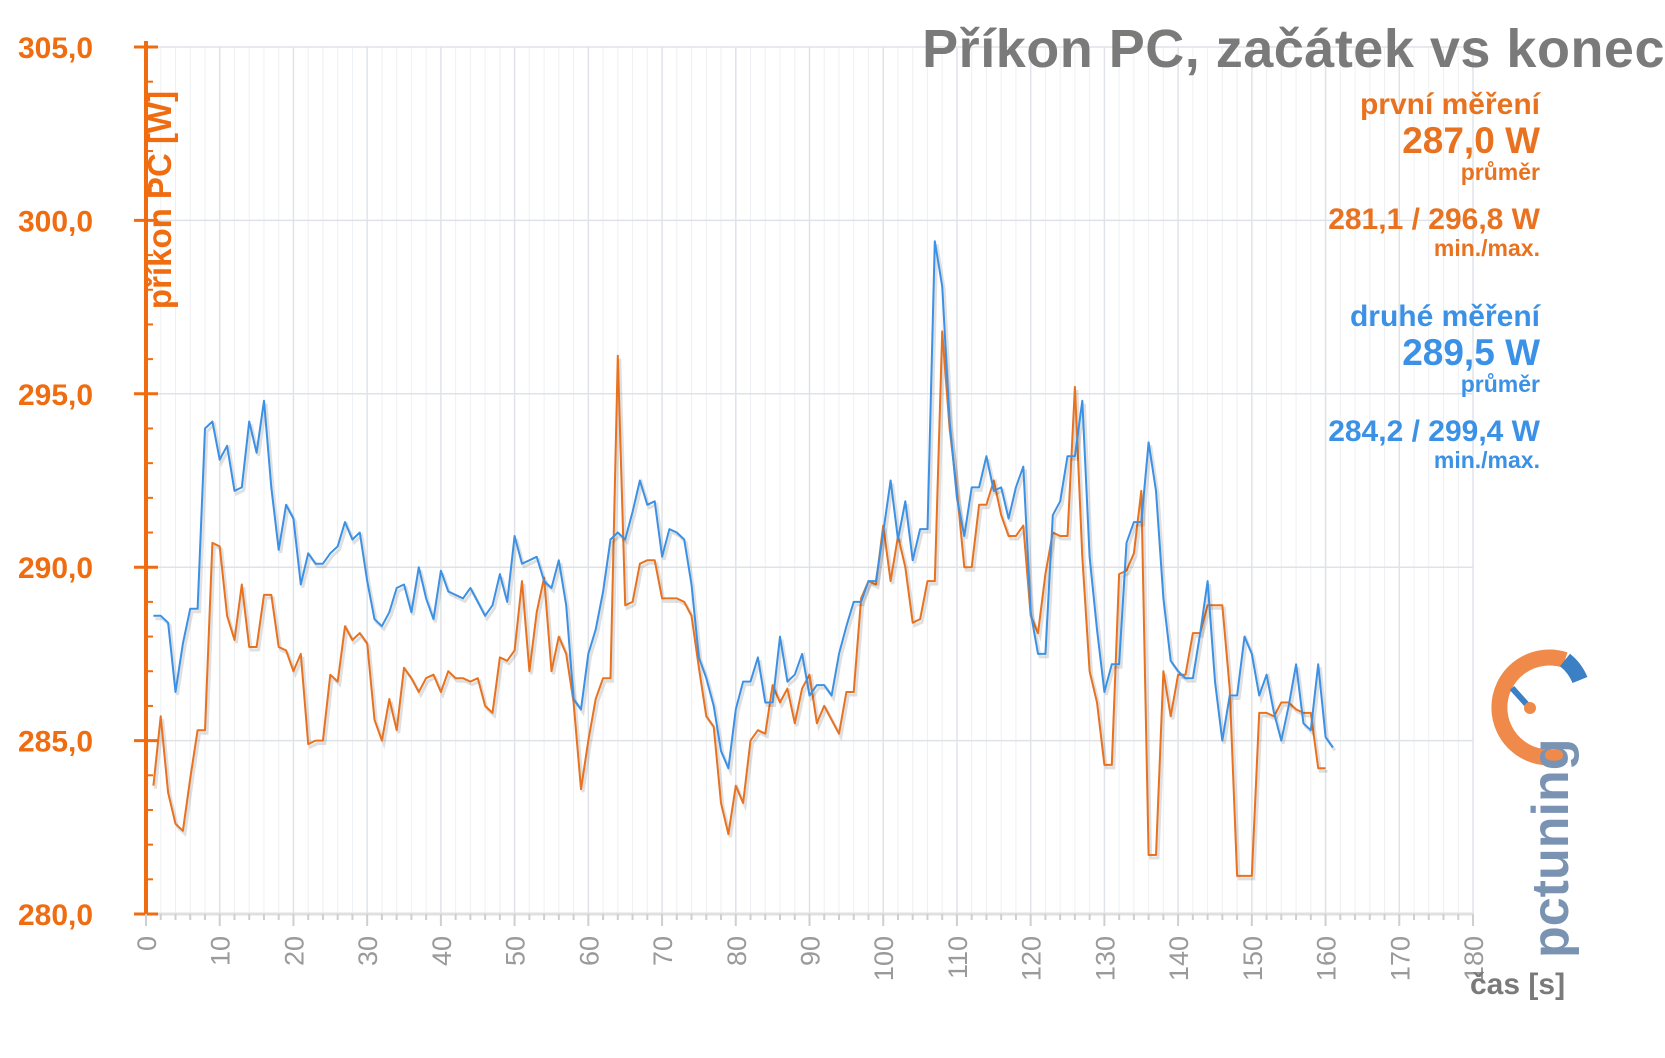  What do you see at coordinates (442, 951) in the screenshot?
I see `x-tick-label: 40` at bounding box center [442, 951].